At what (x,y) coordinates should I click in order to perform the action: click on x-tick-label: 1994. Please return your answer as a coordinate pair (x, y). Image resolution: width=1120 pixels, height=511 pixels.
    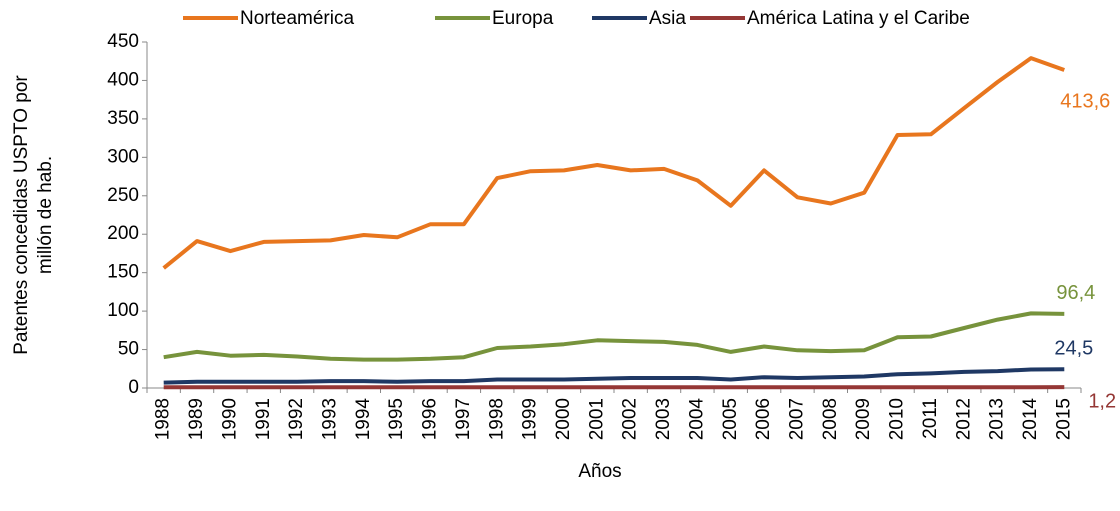
    Looking at the image, I should click on (363, 419).